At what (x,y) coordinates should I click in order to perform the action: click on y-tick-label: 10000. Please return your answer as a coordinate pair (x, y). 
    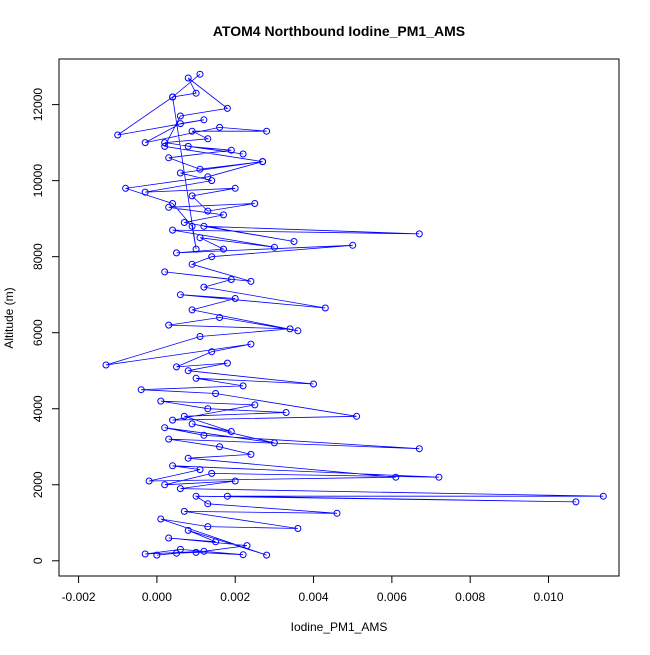
    Looking at the image, I should click on (38, 181).